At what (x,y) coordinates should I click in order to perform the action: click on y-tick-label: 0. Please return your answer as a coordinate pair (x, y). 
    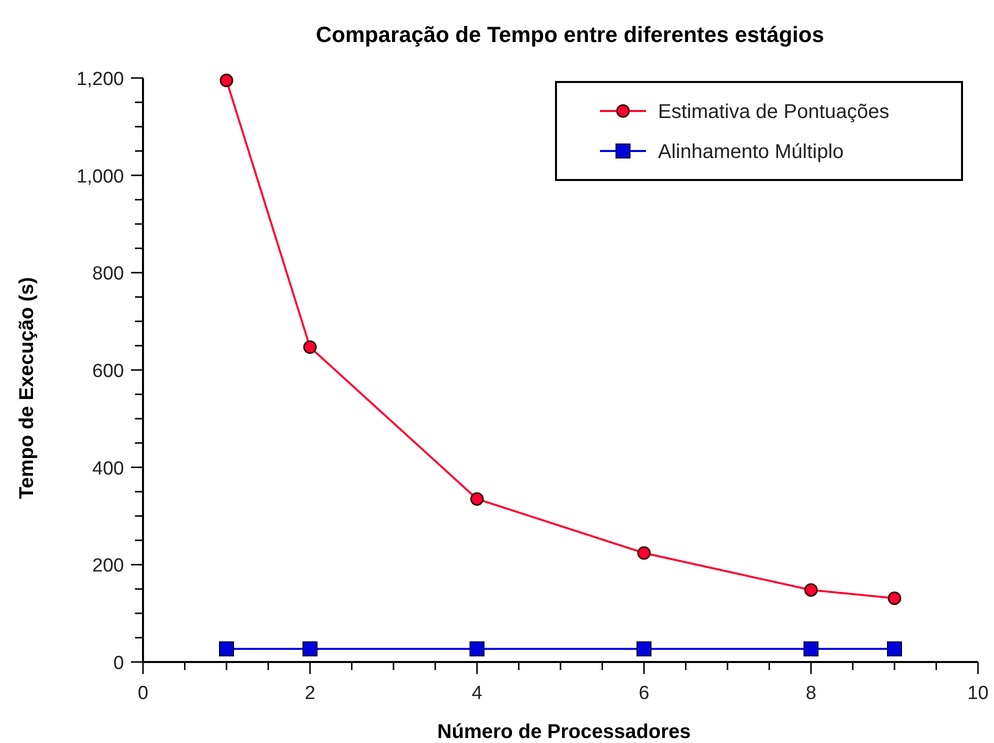
    Looking at the image, I should click on (118, 663).